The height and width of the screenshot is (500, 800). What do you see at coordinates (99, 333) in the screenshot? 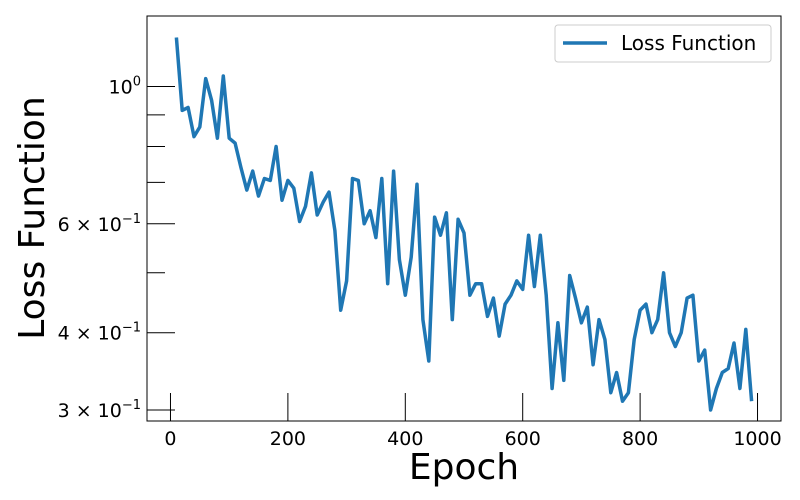
I see `y-tick-label: 4 × 10⁻¹` at bounding box center [99, 333].